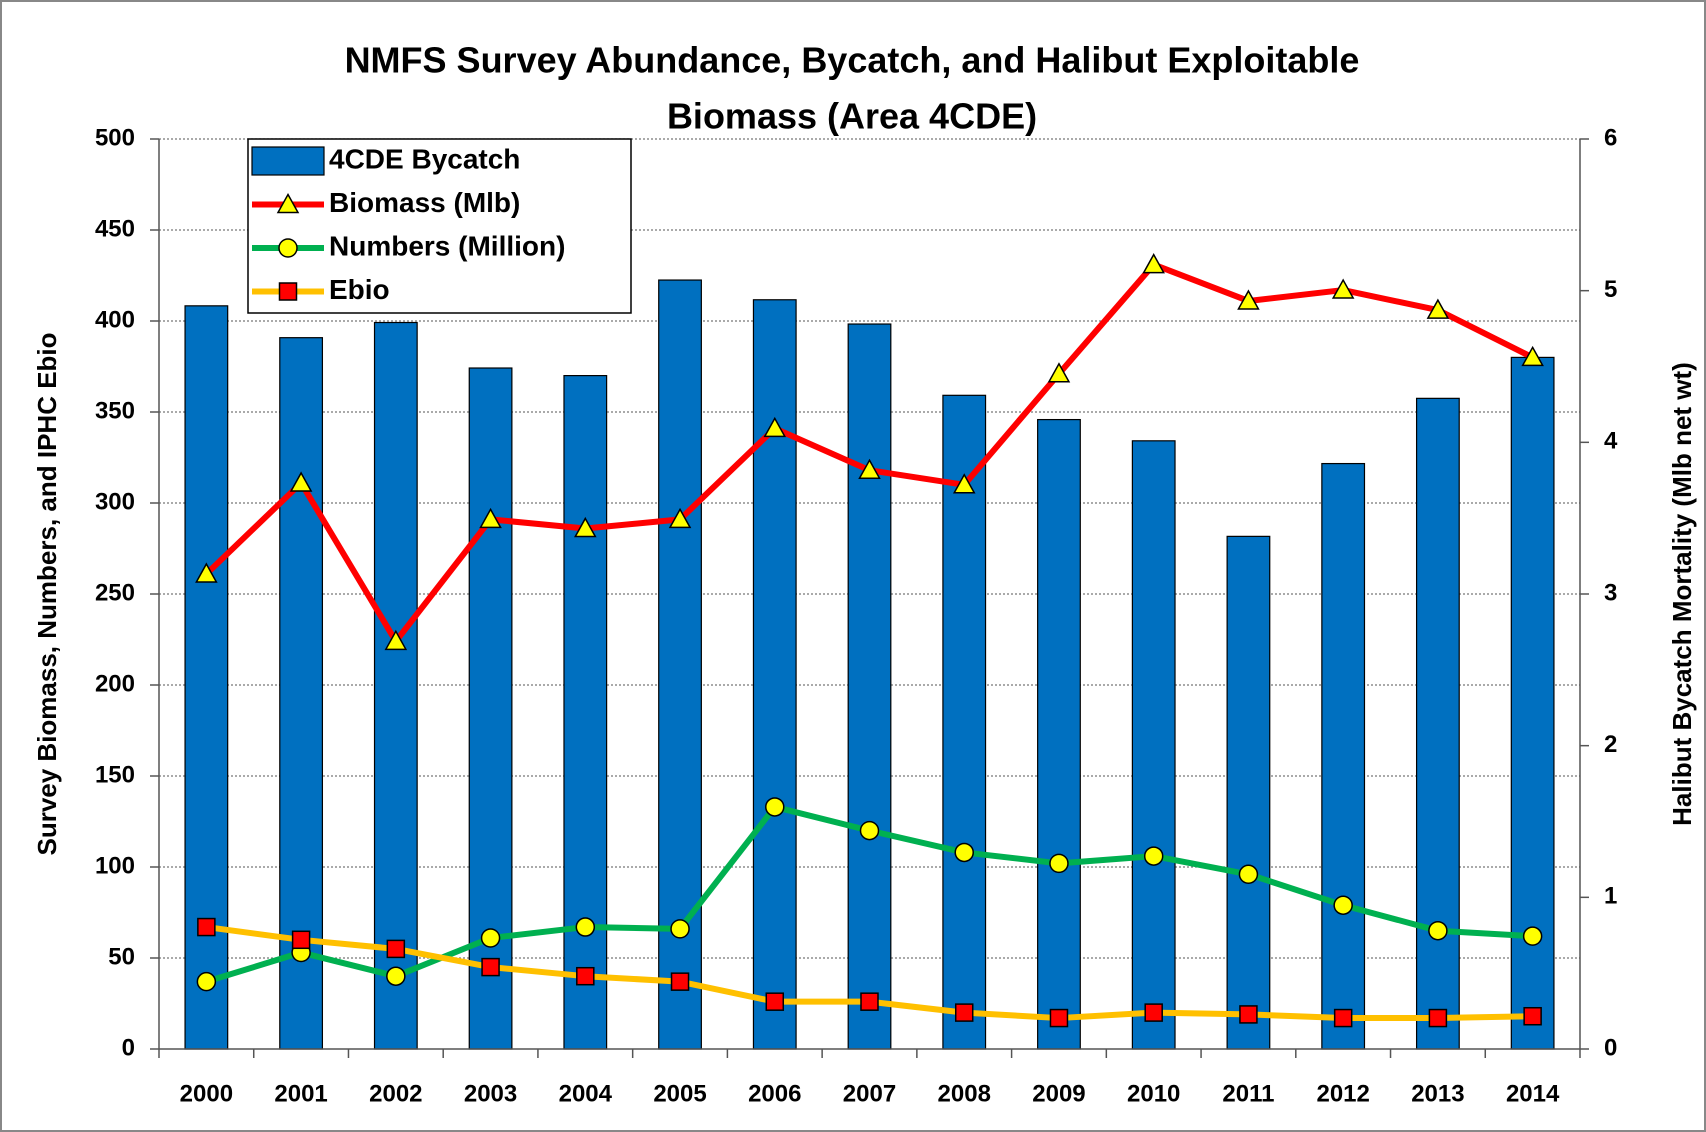  Describe the element at coordinates (288, 161) in the screenshot. I see `legend-swatch` at that location.